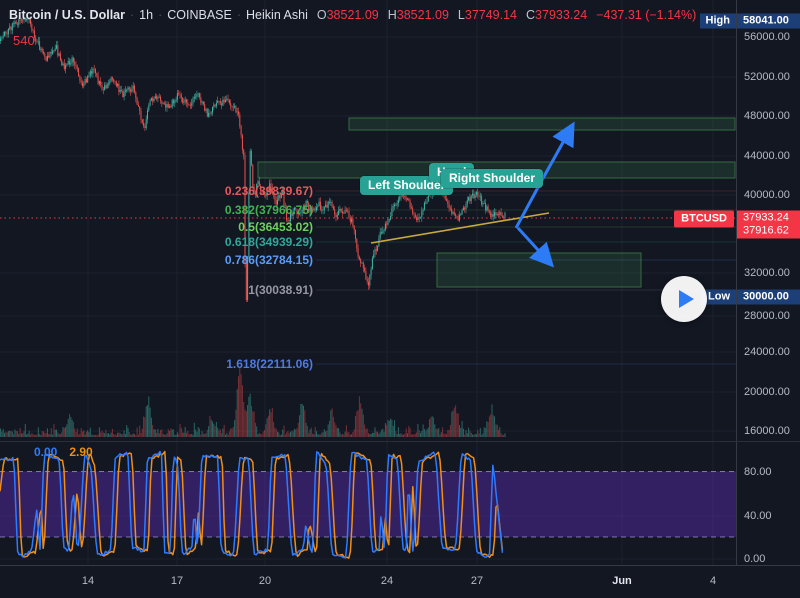 Image resolution: width=800 pixels, height=598 pixels. Describe the element at coordinates (275, 227) in the screenshot. I see `fib-level-label: 0.5(36453.02)` at that location.